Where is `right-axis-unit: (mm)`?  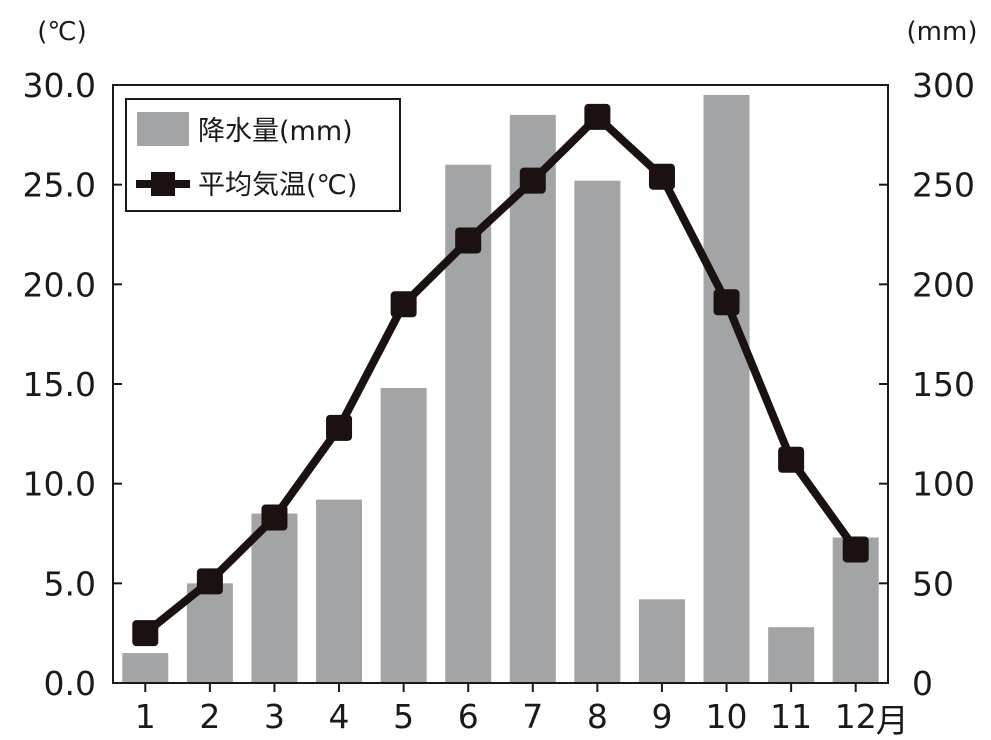
right-axis-unit: (mm) is located at coordinates (942, 32).